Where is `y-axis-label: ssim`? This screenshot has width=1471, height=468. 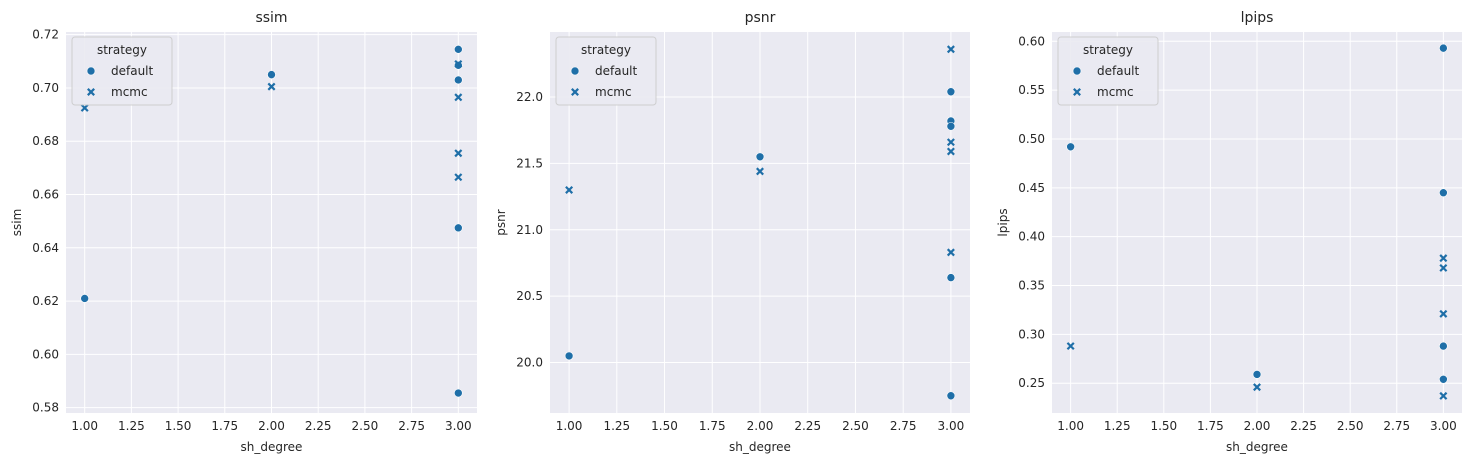 y-axis-label: ssim is located at coordinates (17, 223).